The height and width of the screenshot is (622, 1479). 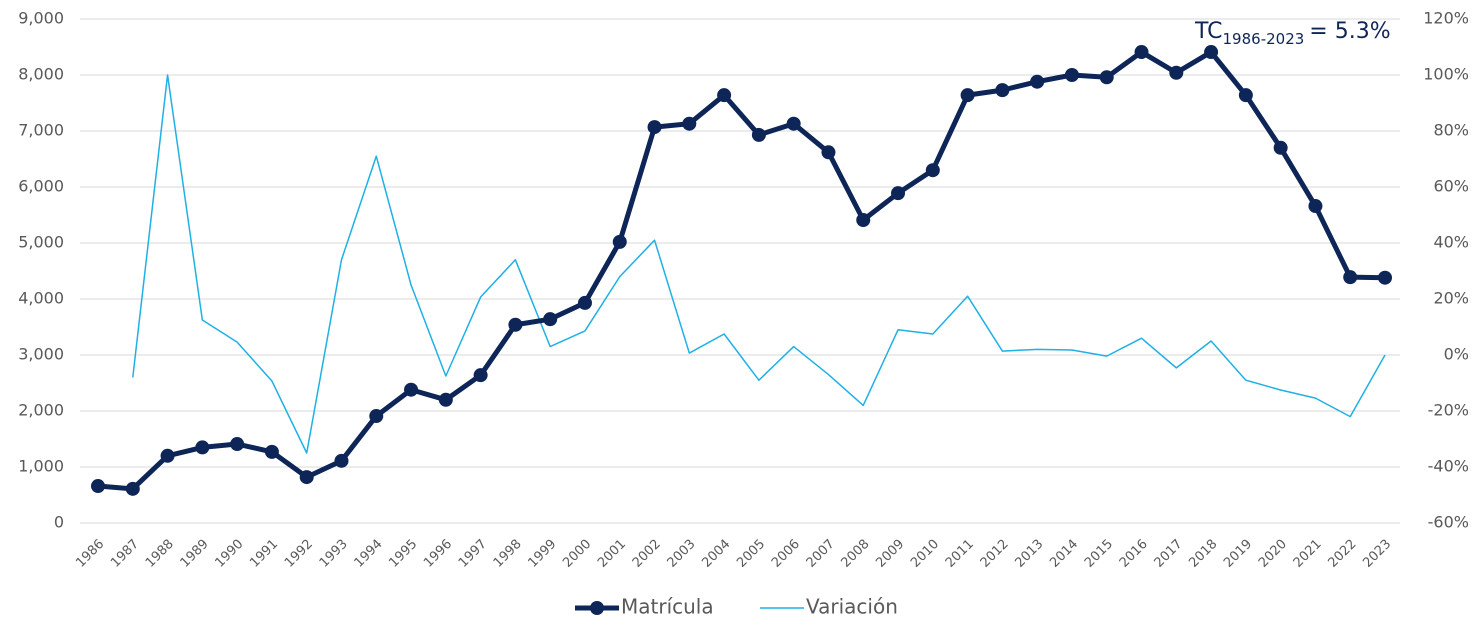 What do you see at coordinates (856, 554) in the screenshot?
I see `x-tick-label: 2008` at bounding box center [856, 554].